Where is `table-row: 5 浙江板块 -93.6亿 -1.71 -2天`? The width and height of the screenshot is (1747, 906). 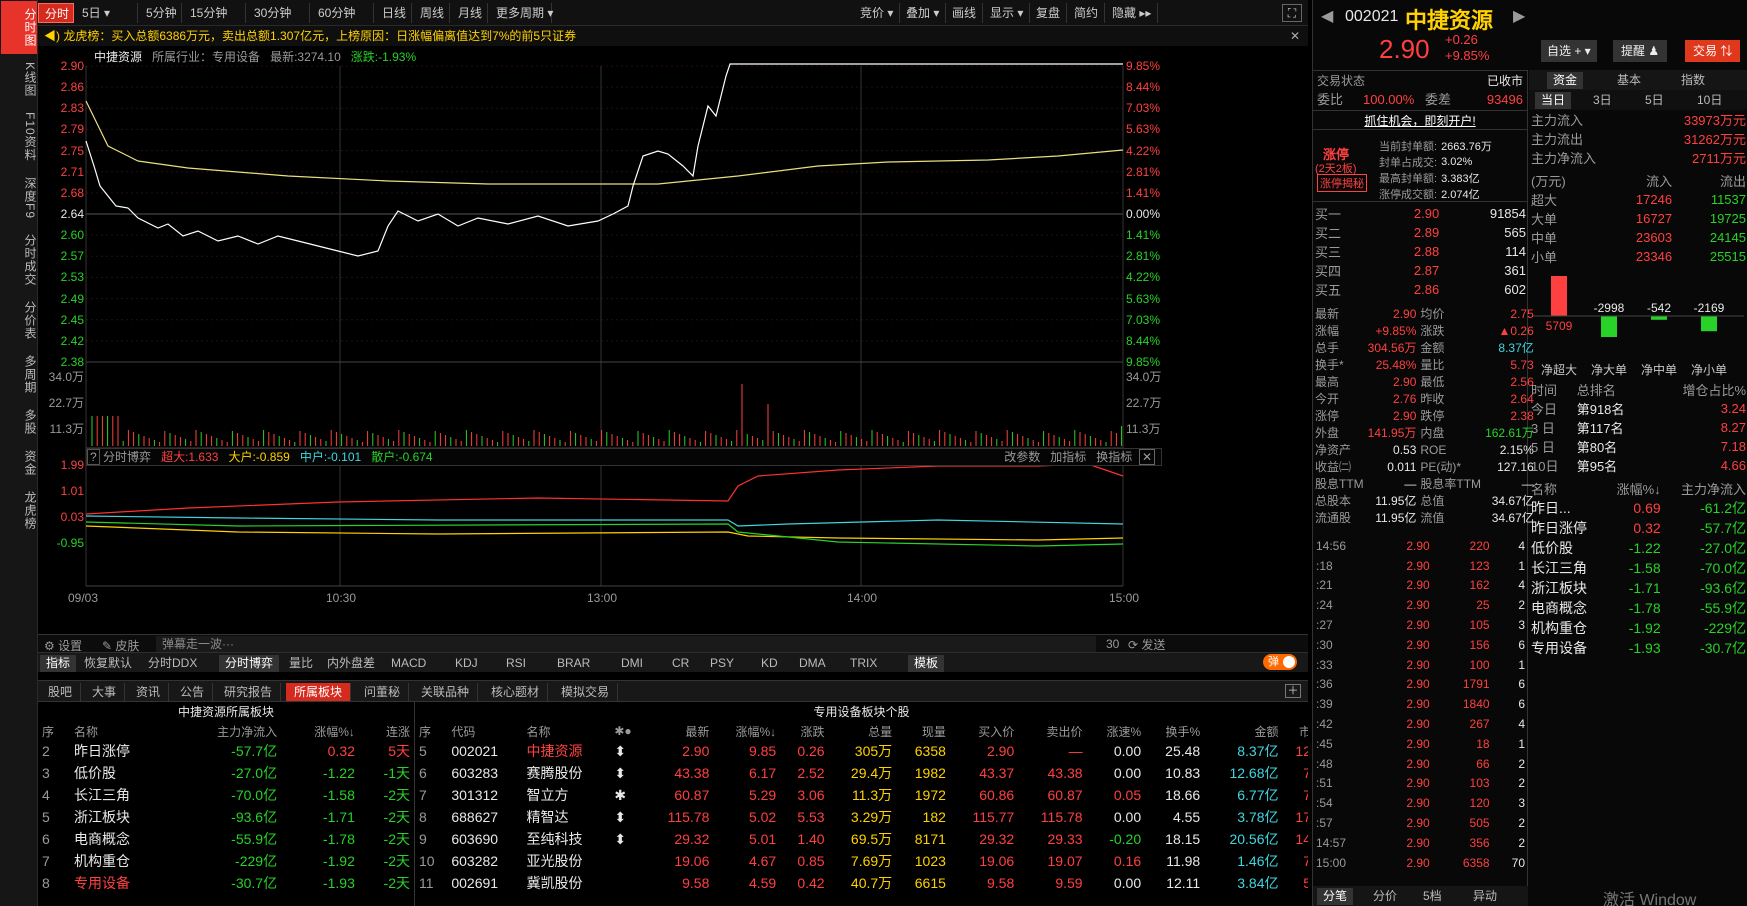
table-row: 5 浙江板块 -93.6亿 -1.71 -2天 is located at coordinates (226, 817).